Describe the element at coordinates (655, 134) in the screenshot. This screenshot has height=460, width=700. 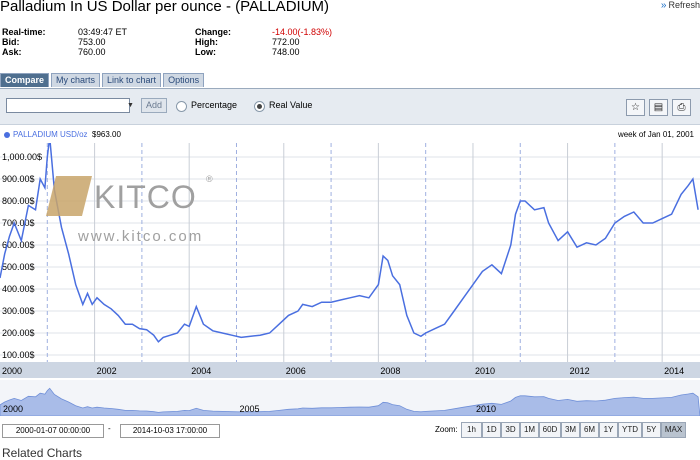
I see `week-of-label: week of Jan 01, 2001` at that location.